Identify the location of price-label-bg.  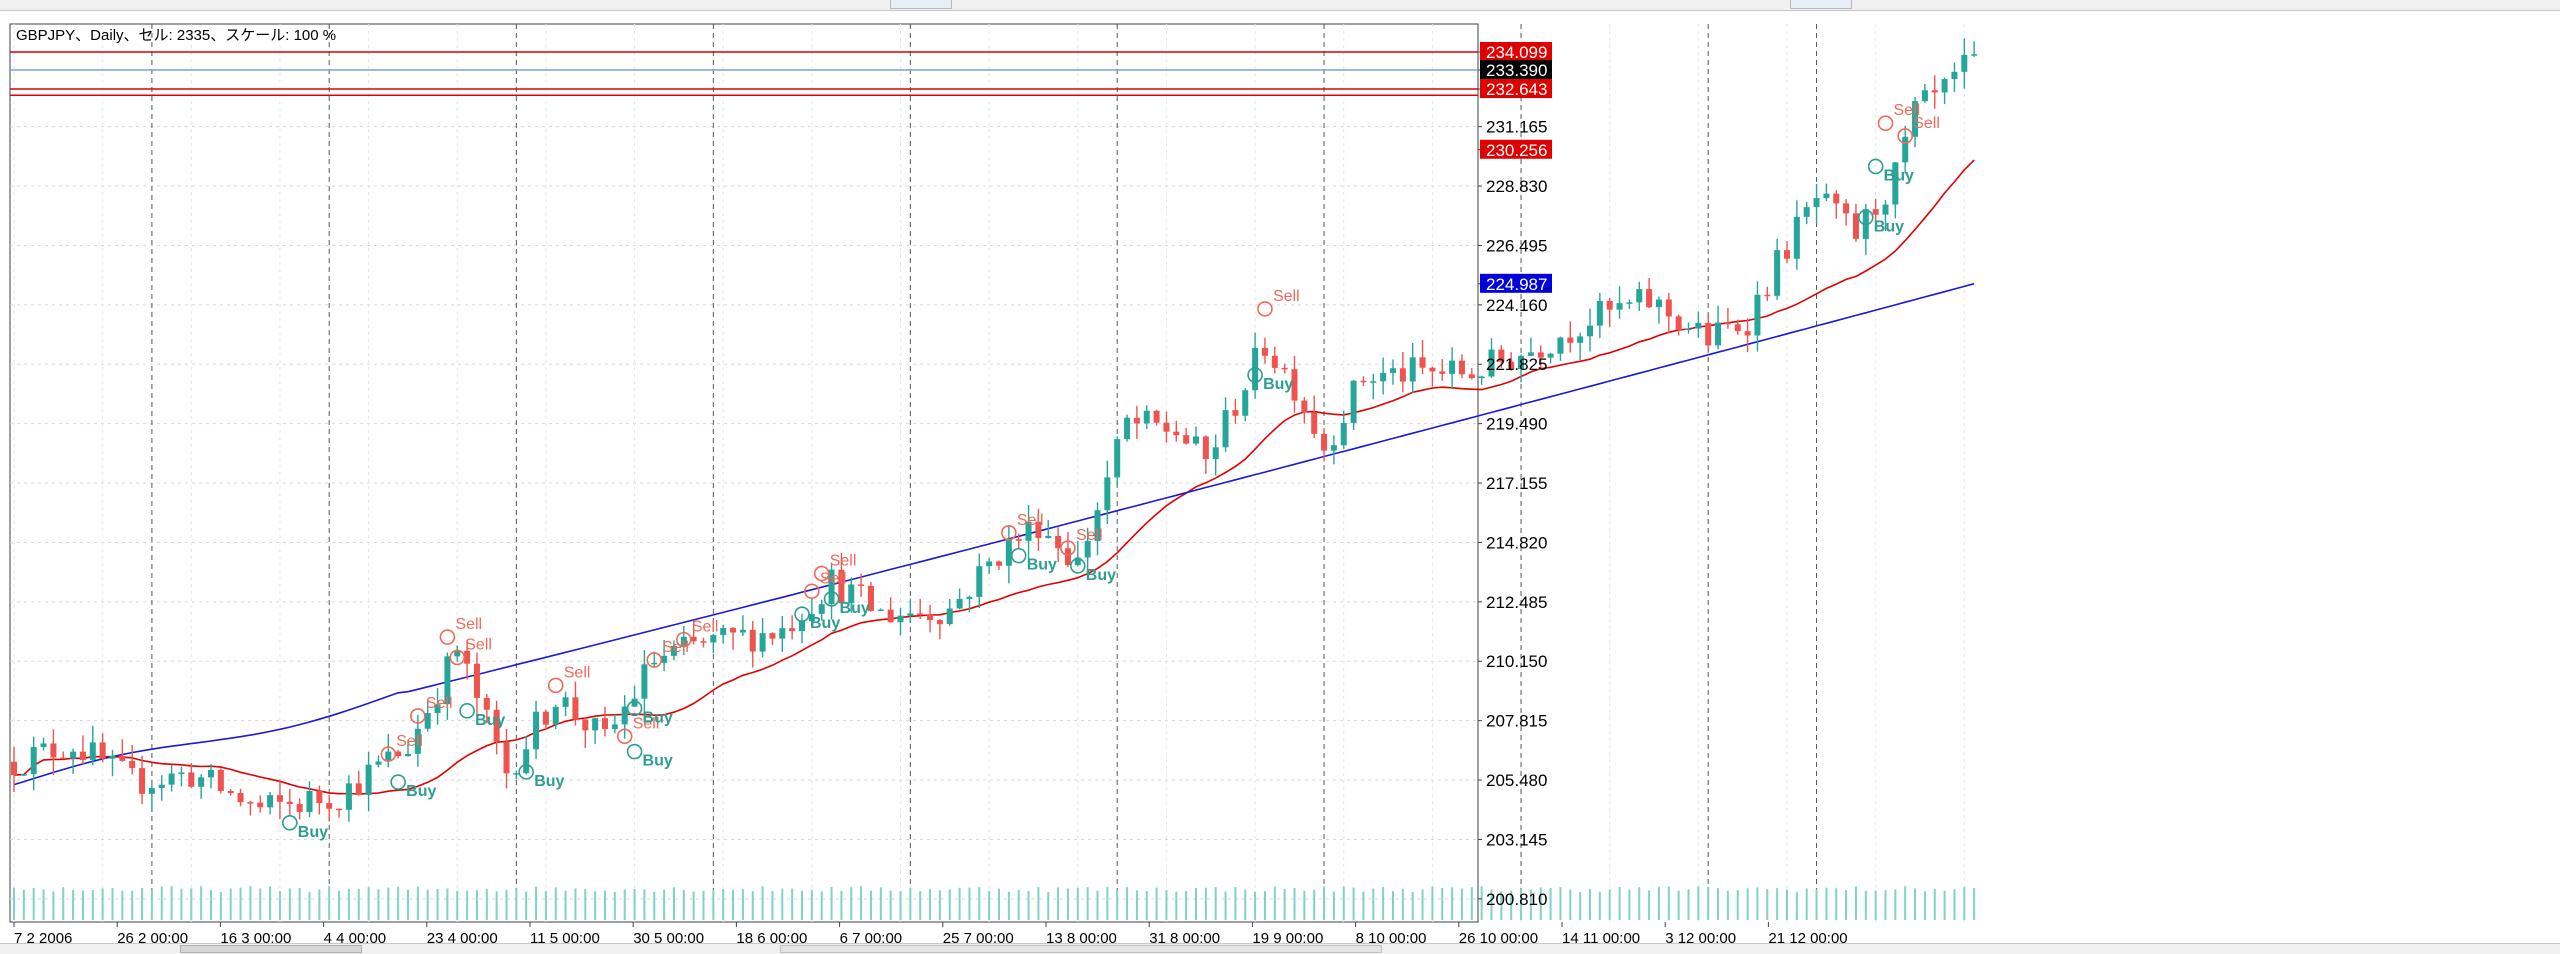
(1516, 52).